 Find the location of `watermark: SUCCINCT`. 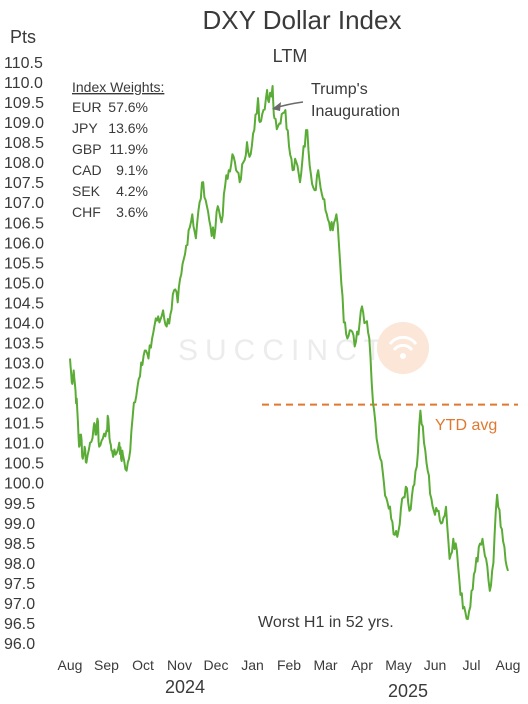

watermark: SUCCINCT is located at coordinates (303, 348).